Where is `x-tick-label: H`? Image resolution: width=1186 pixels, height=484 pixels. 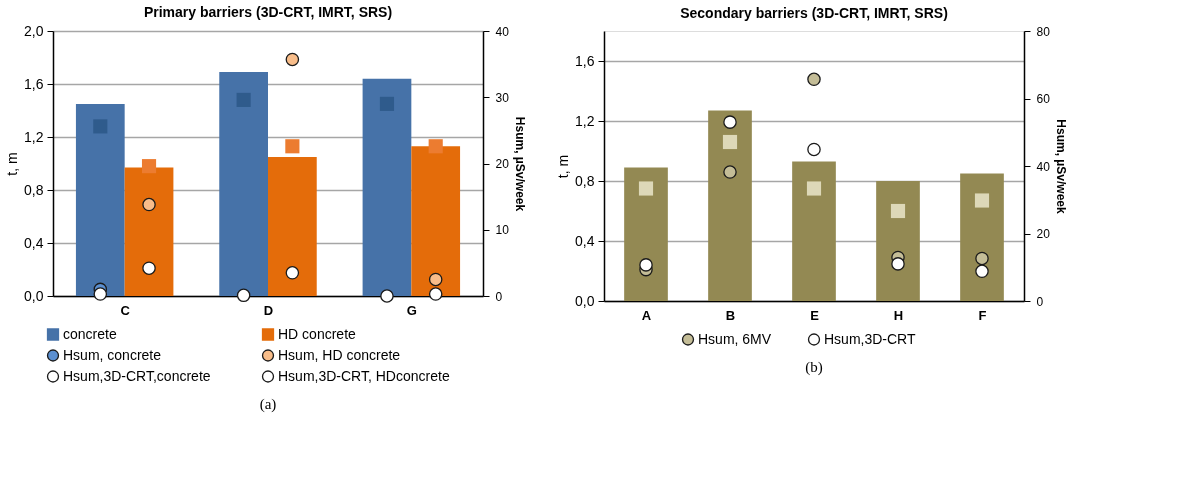
x-tick-label: H is located at coordinates (898, 315).